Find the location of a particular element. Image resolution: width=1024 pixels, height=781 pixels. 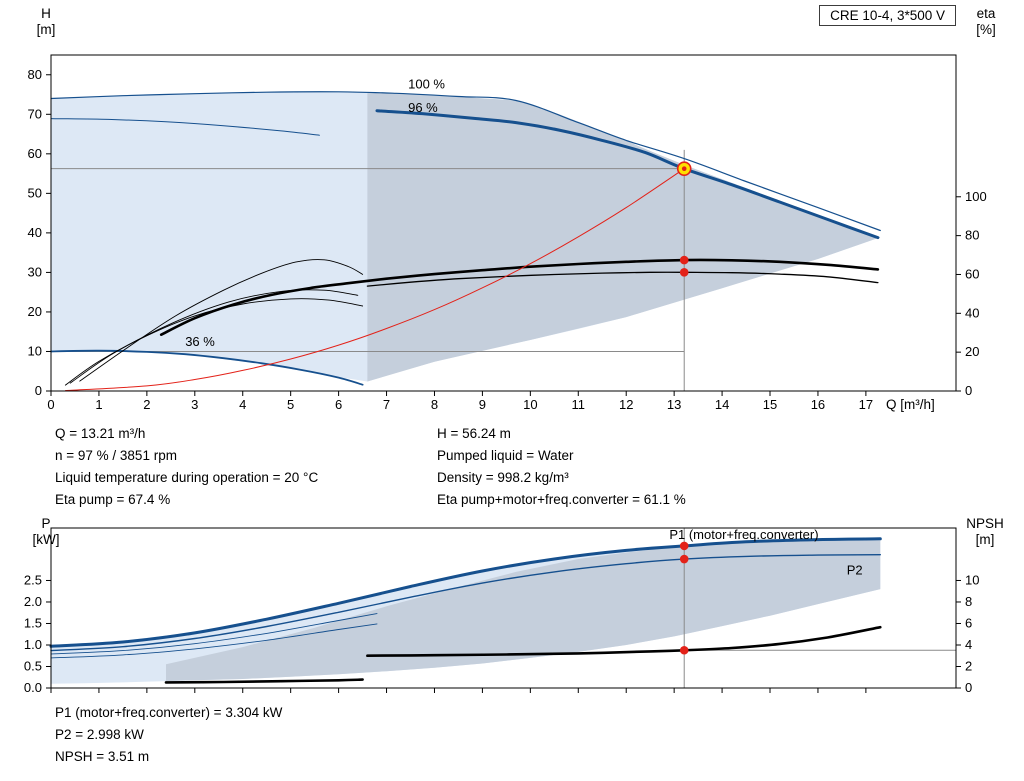

density-readout: Density = 998.2 kg/m³ is located at coordinates (503, 477).